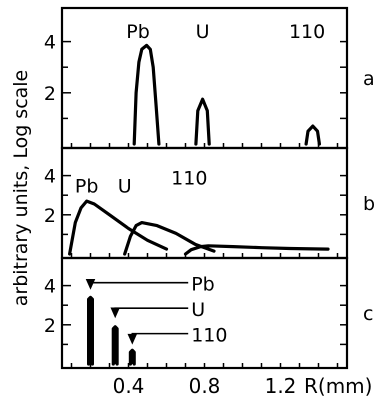 The width and height of the screenshot is (390, 400). I want to click on x-axis-tick-labels: 0.4 0.8 1.2, so click(205, 386).